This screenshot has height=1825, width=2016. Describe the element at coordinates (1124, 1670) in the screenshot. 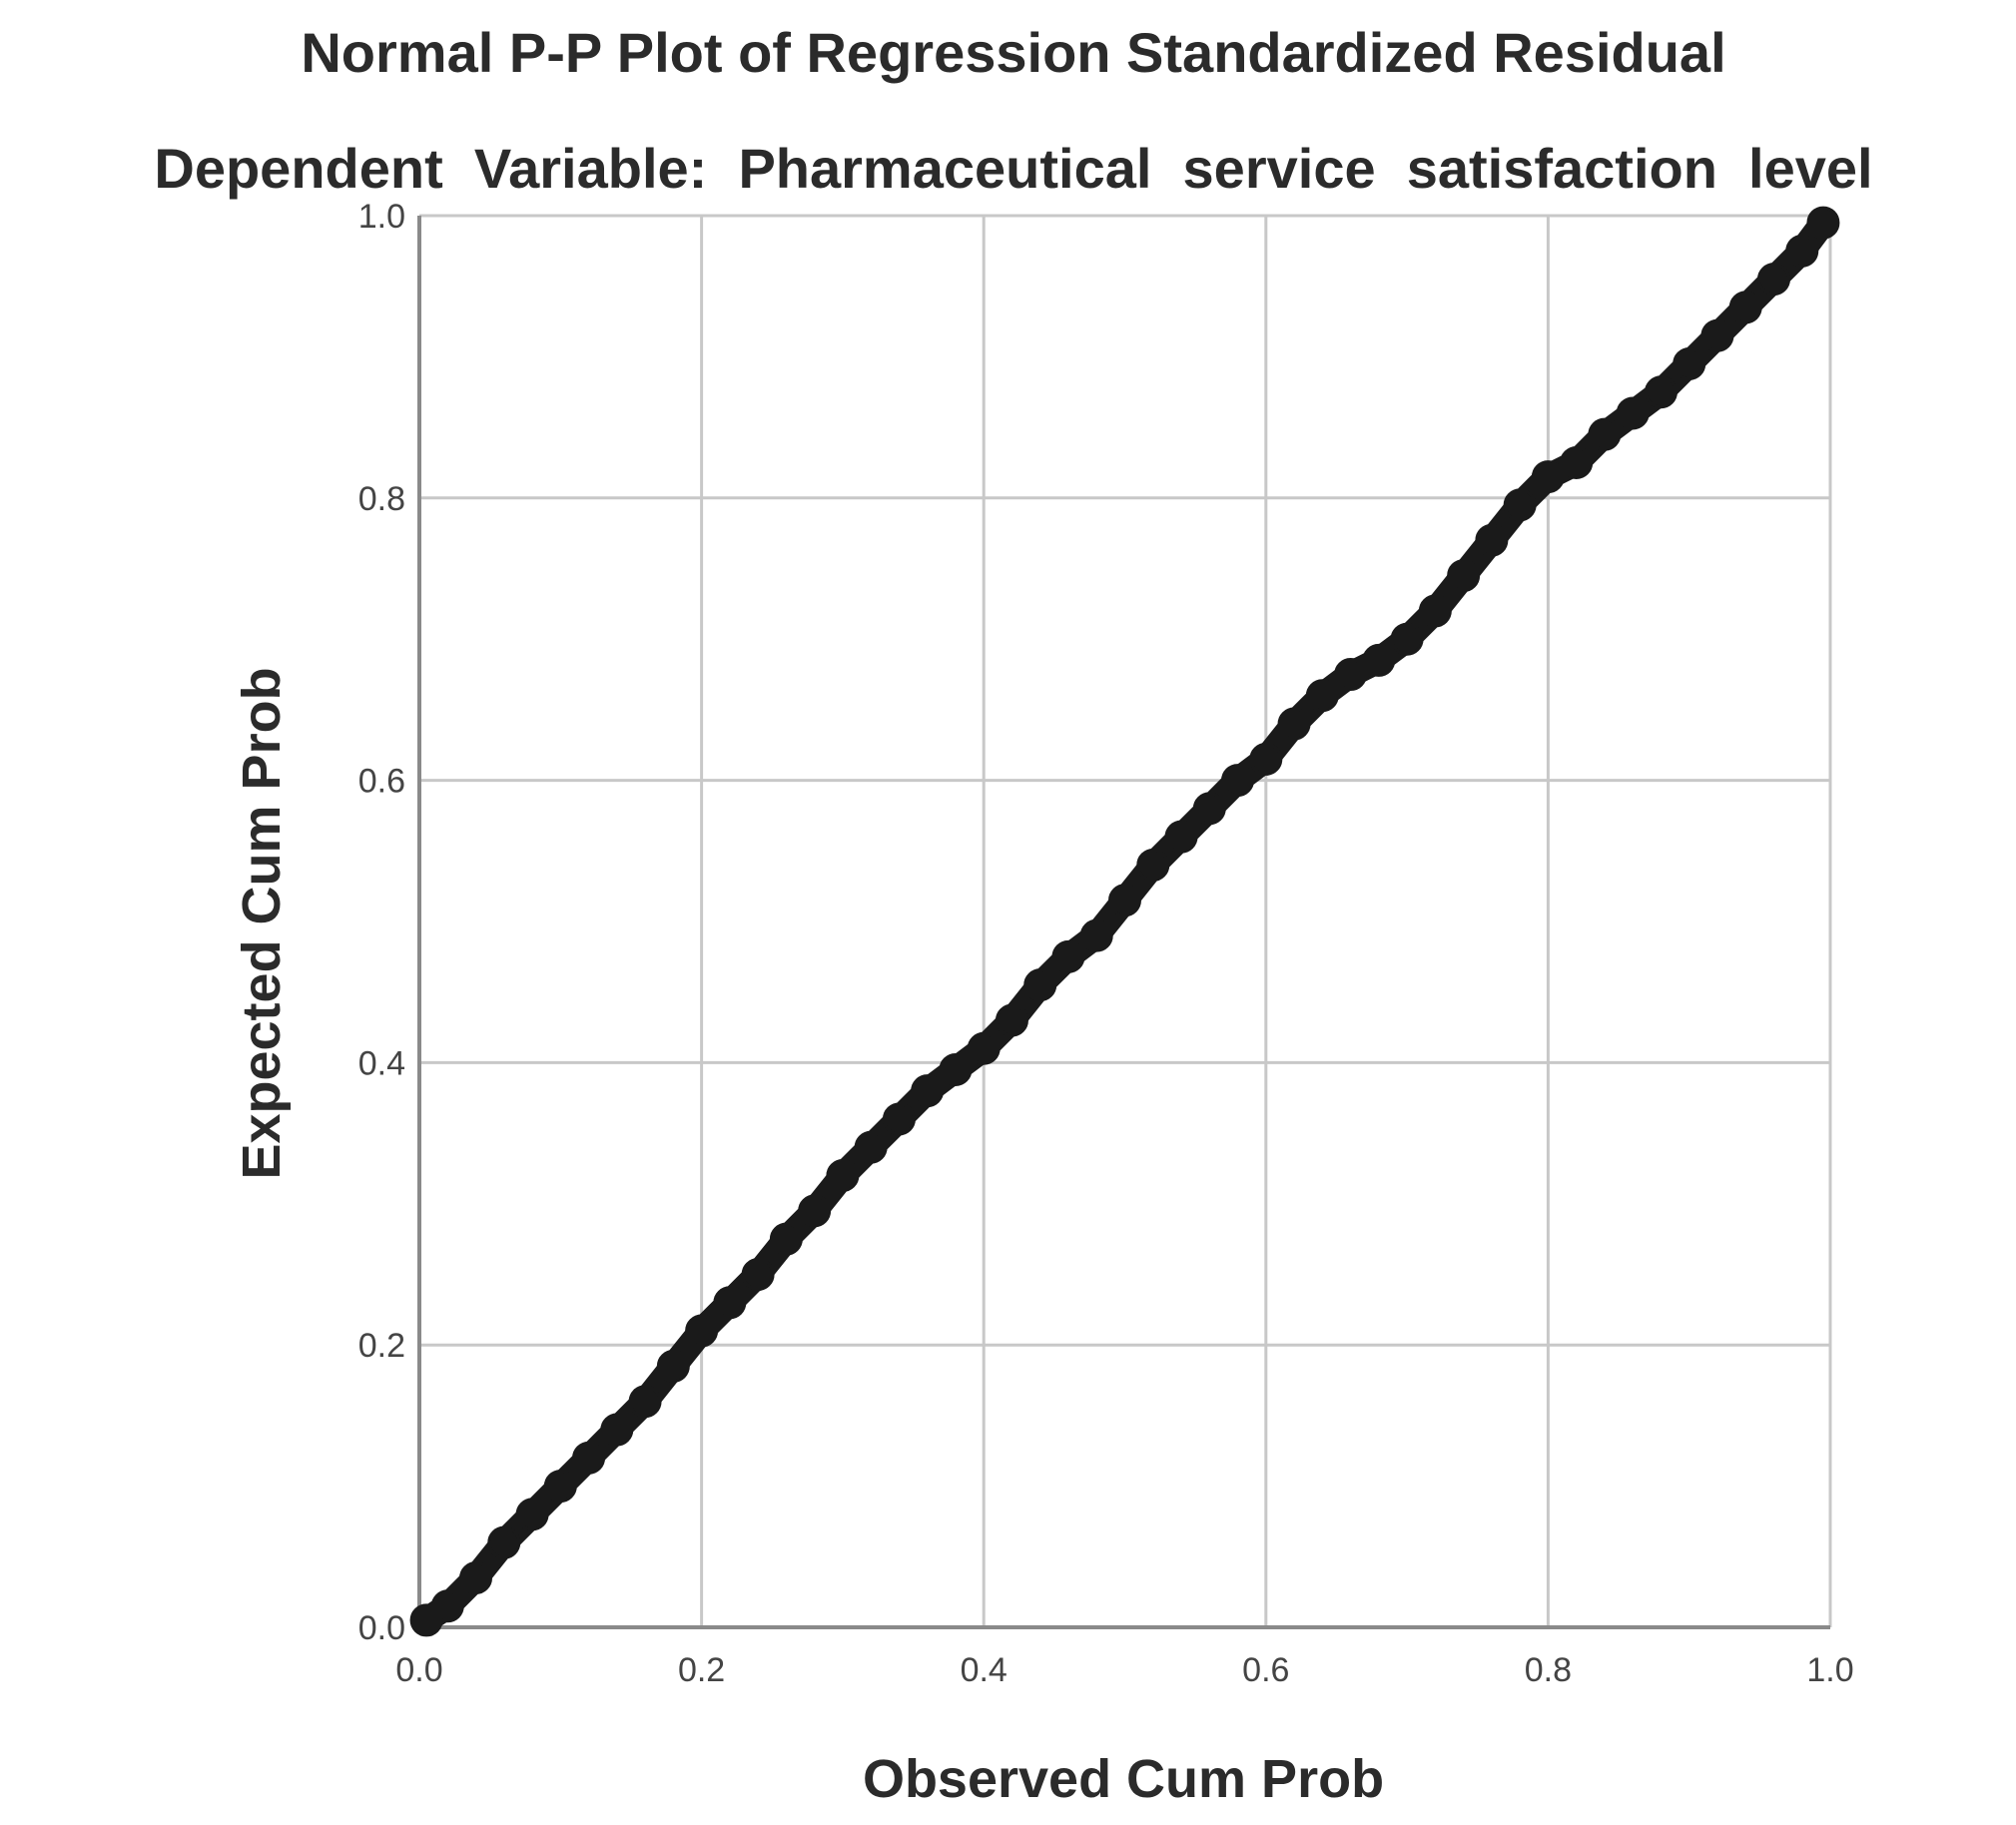

I see `x-tick-labels: 0.0 0.2 0.4 0.6 0.8 1.0` at that location.